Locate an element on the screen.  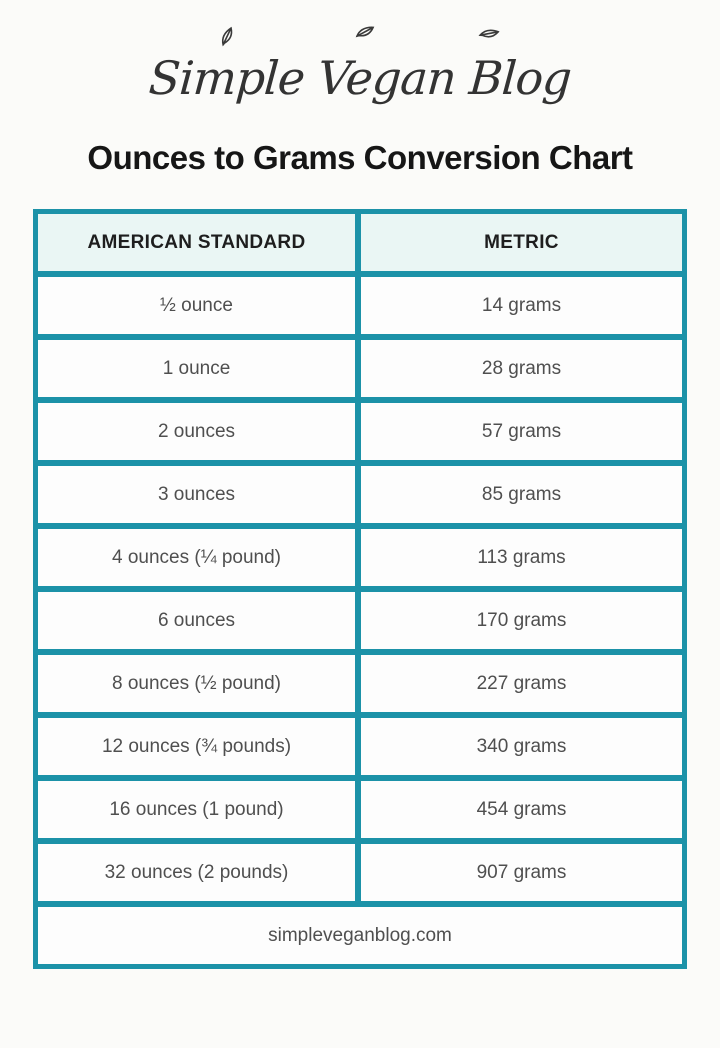
table-cell-metric: 907 grams is located at coordinates (521, 872).